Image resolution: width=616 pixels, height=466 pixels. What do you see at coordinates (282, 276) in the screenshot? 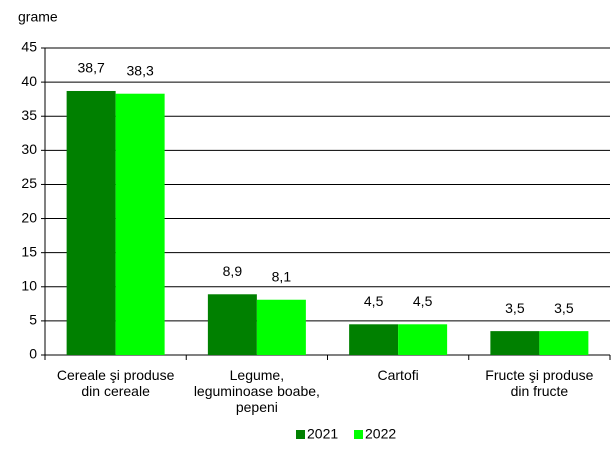
I see `value-label: 8,1` at bounding box center [282, 276].